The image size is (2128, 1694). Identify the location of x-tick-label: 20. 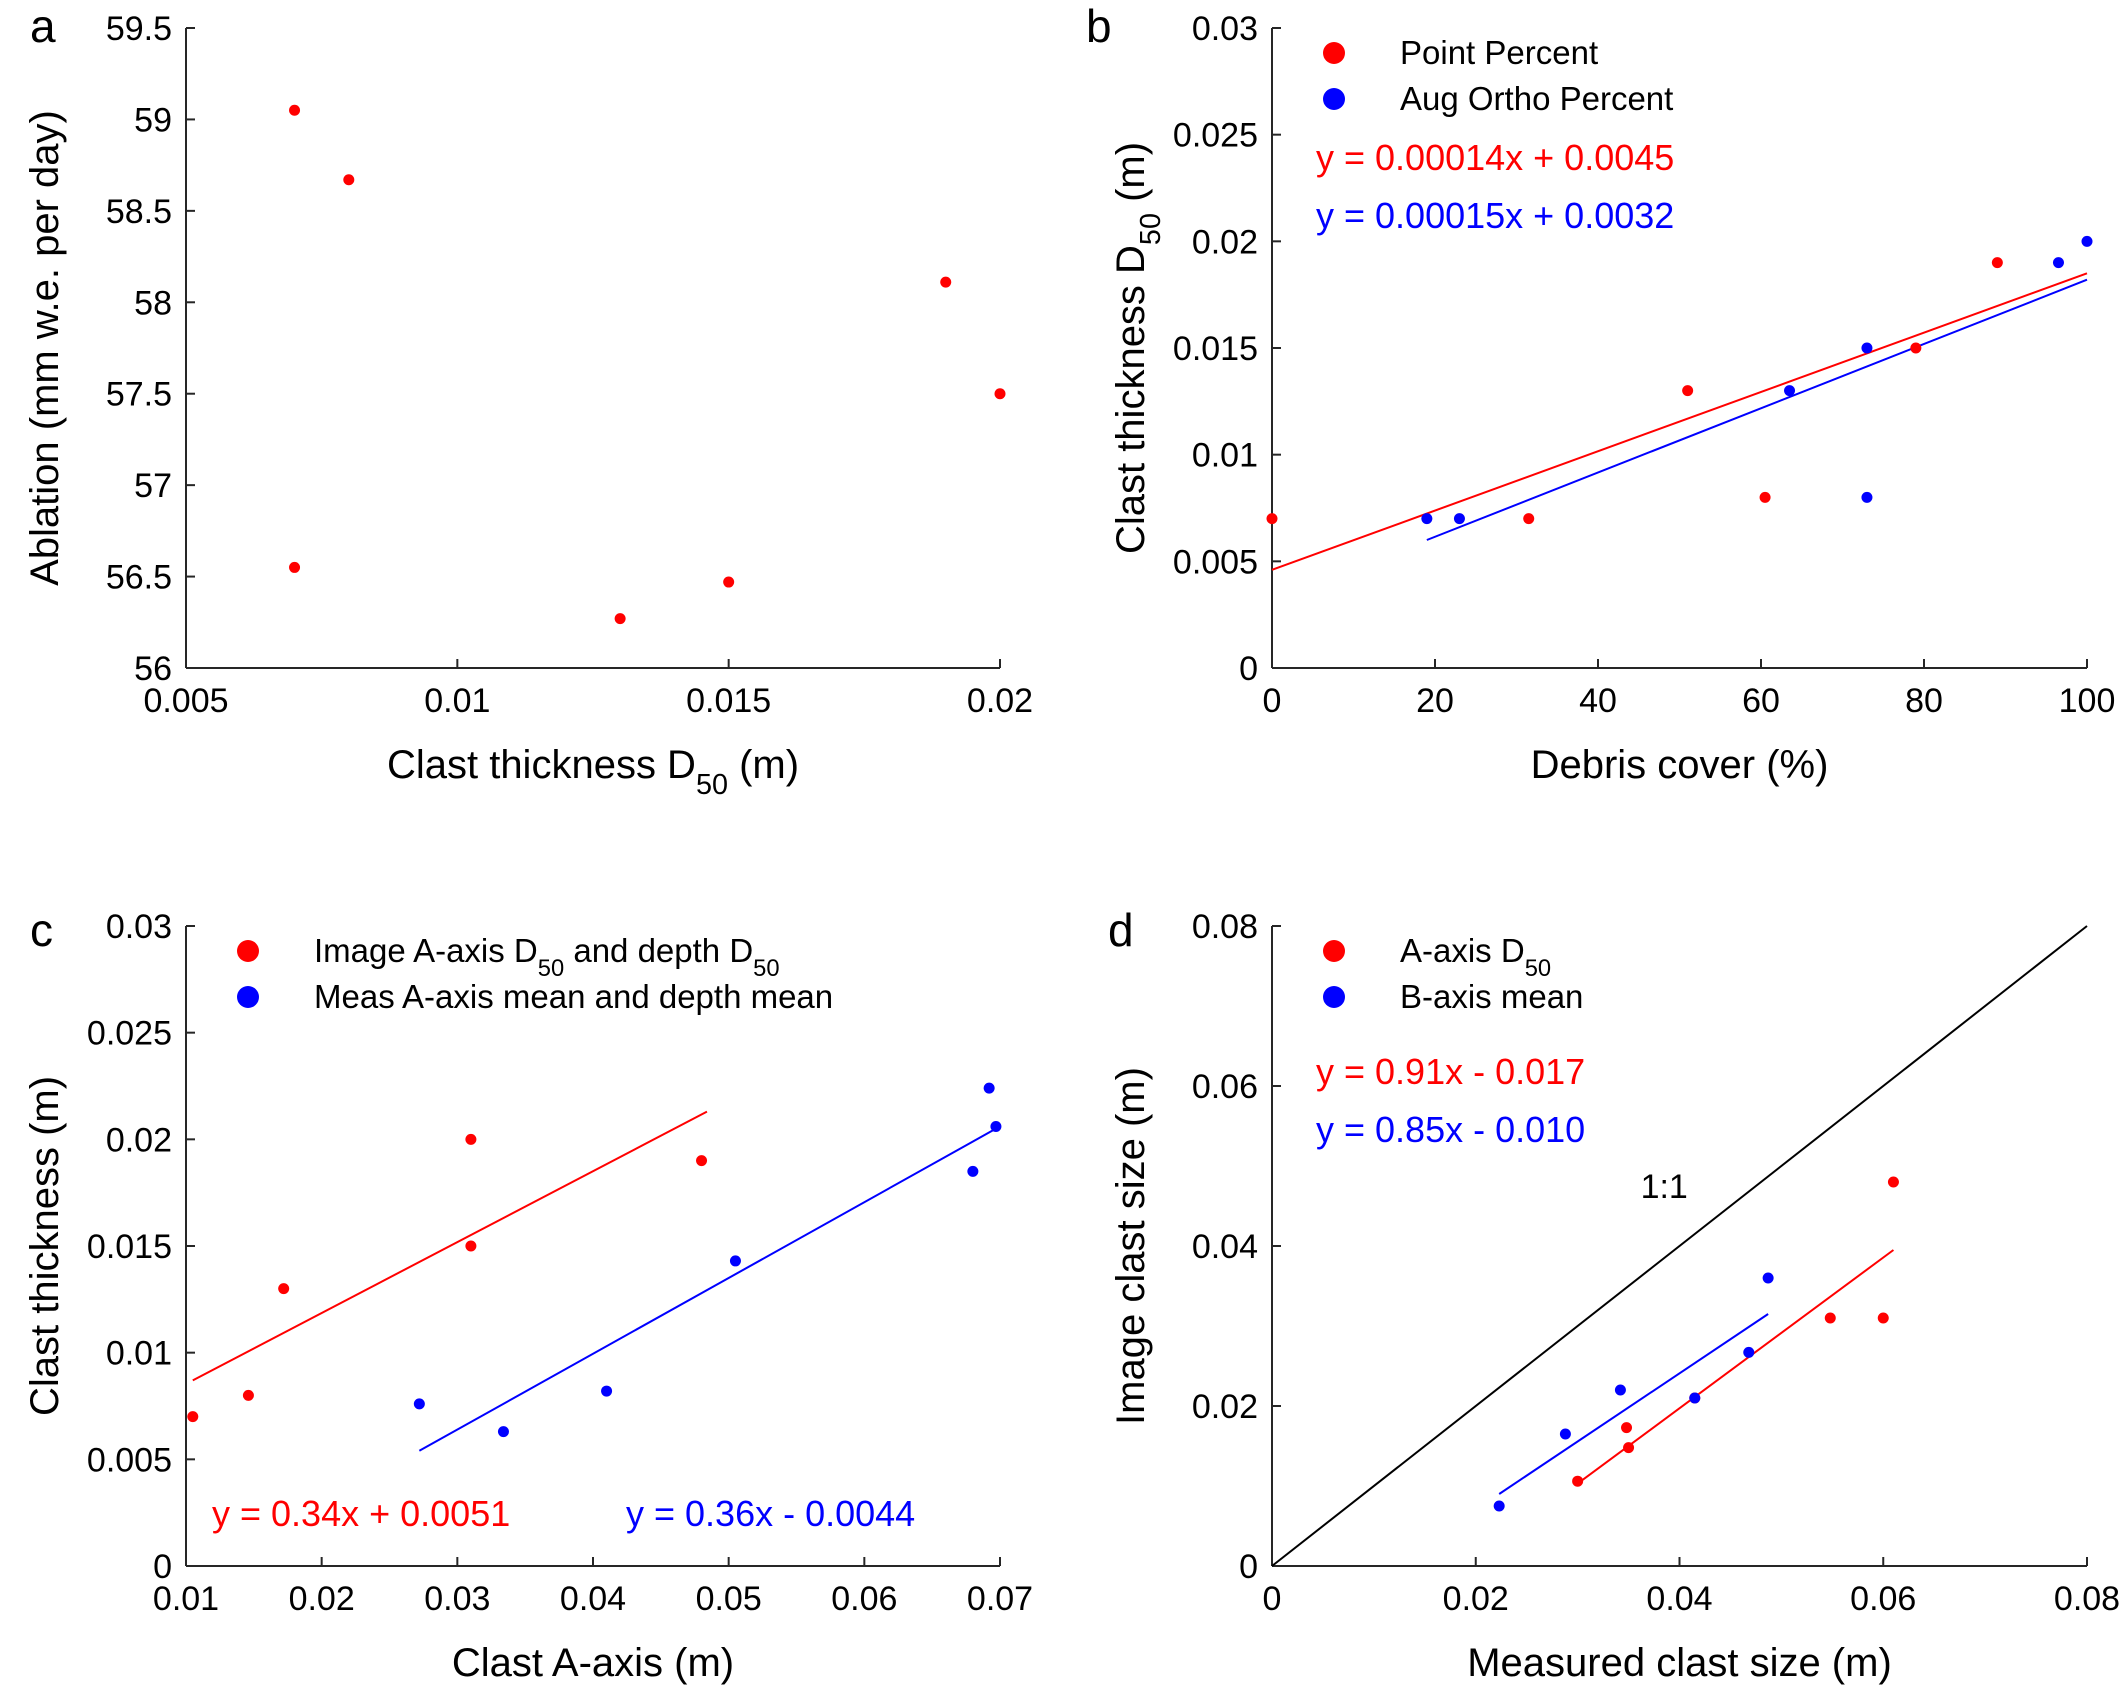
(1435, 701).